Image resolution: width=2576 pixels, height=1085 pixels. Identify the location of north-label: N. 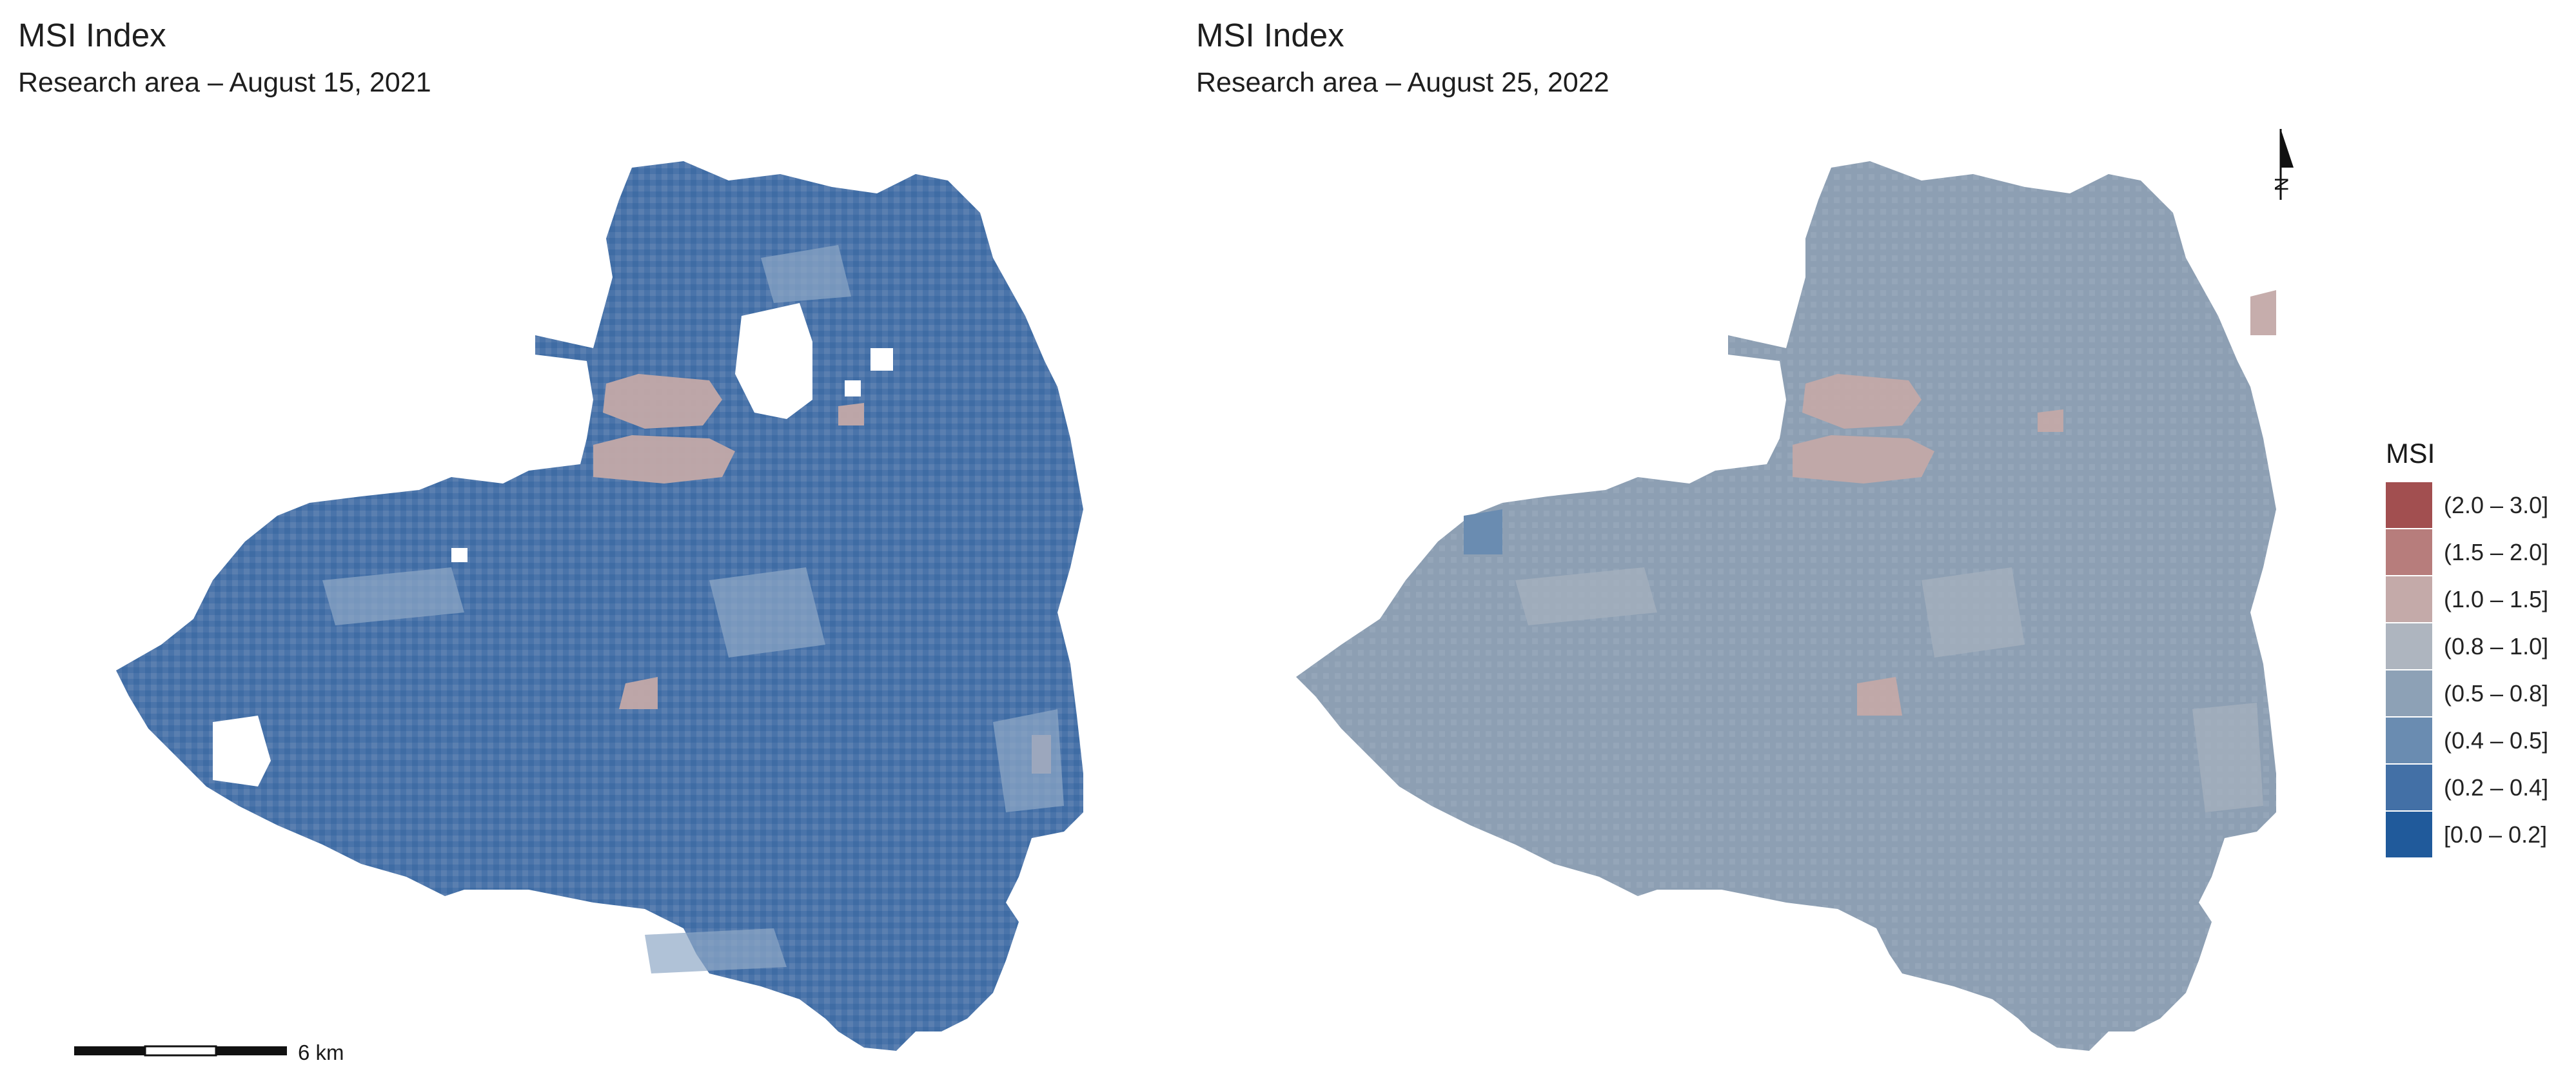
(2281, 184).